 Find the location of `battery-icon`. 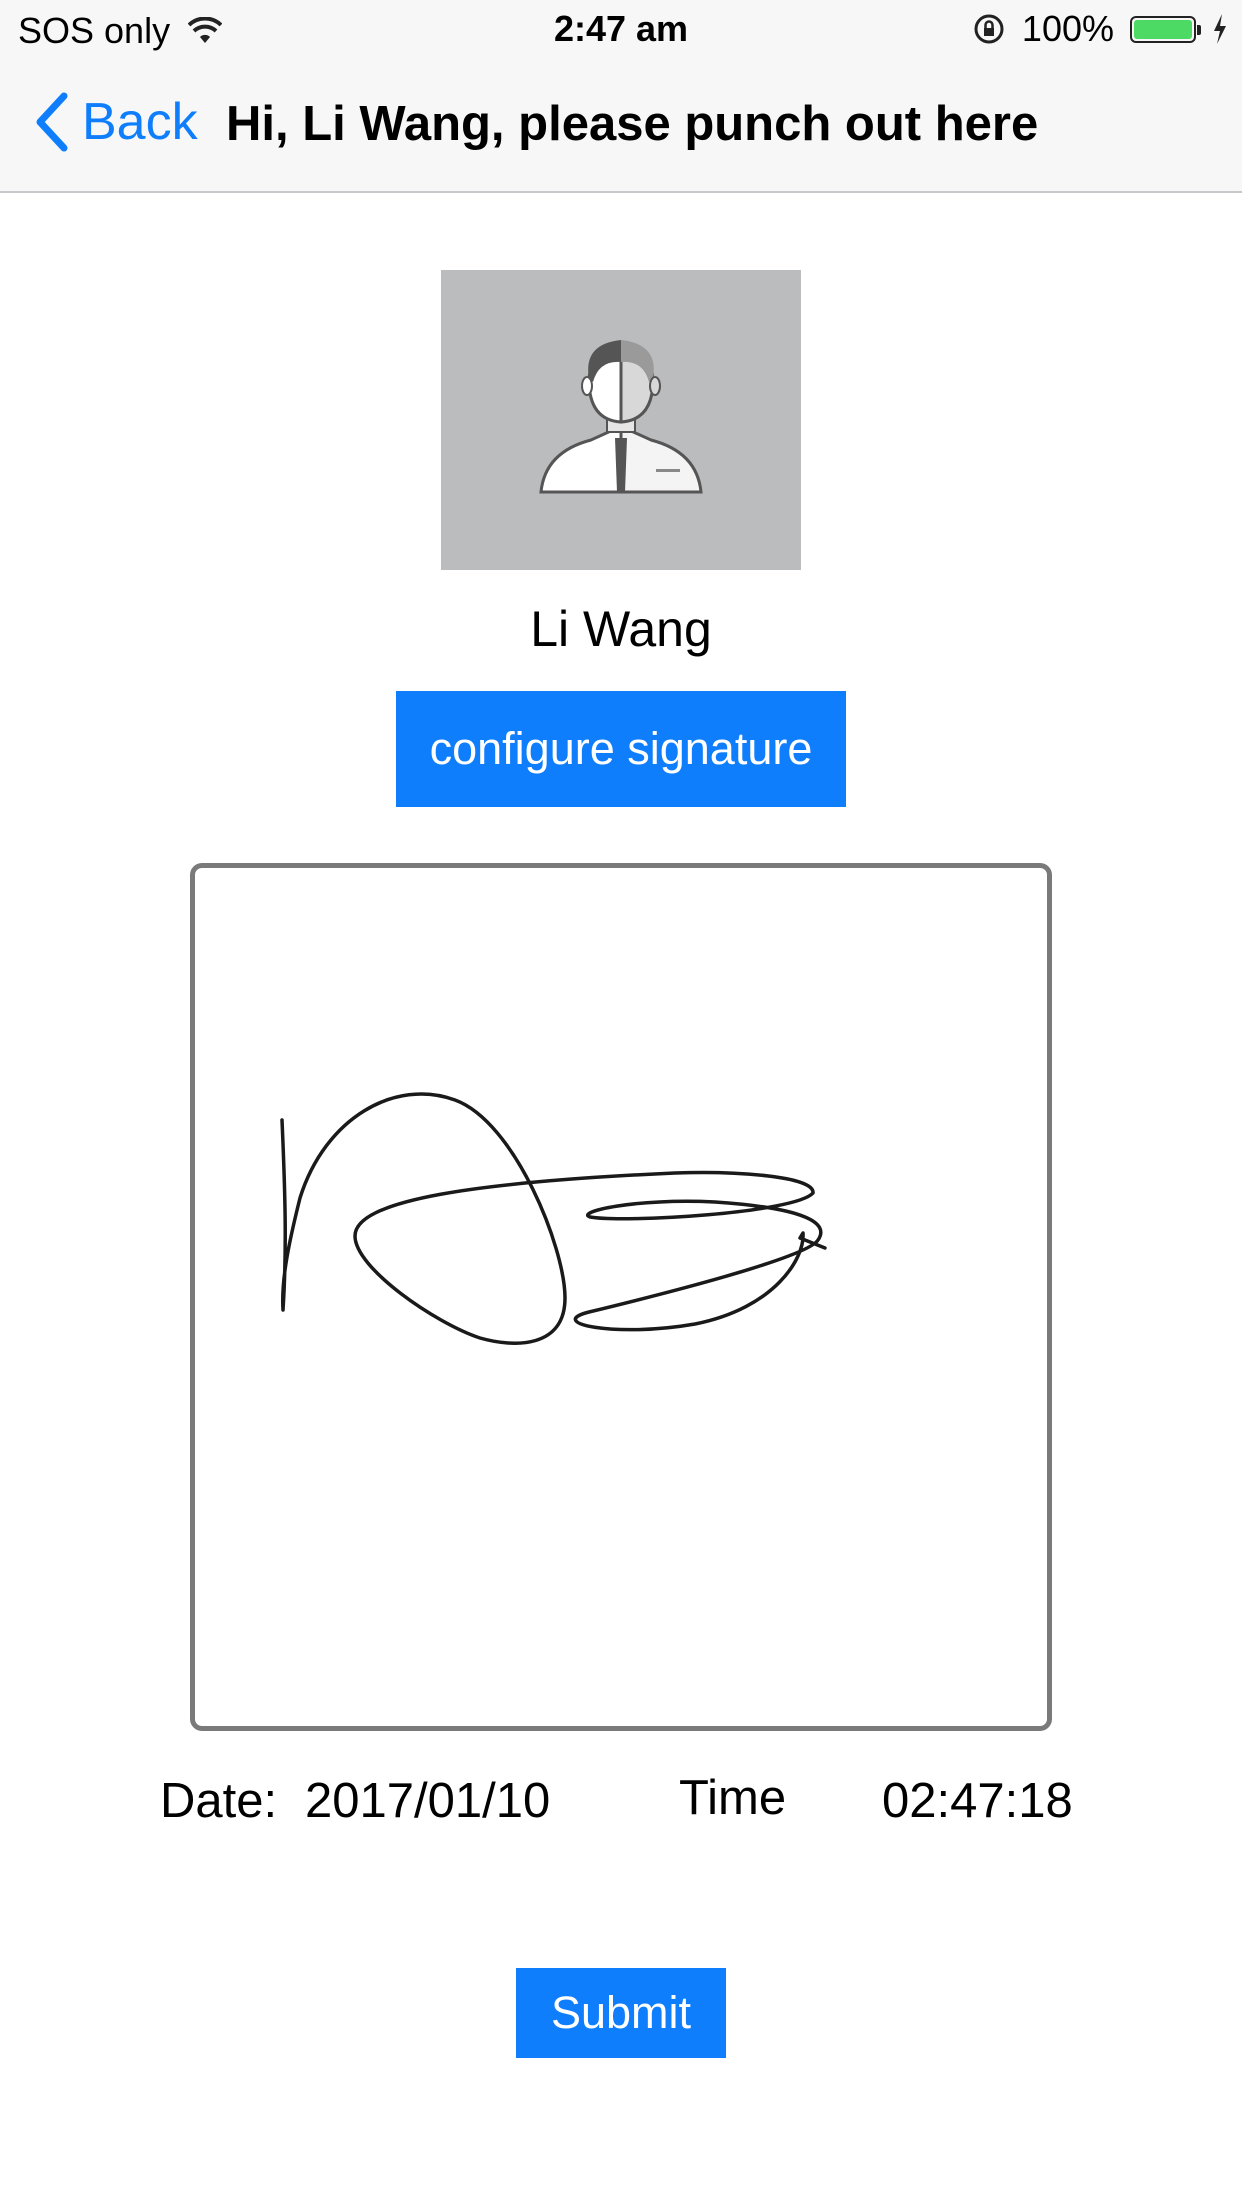

battery-icon is located at coordinates (1165, 29).